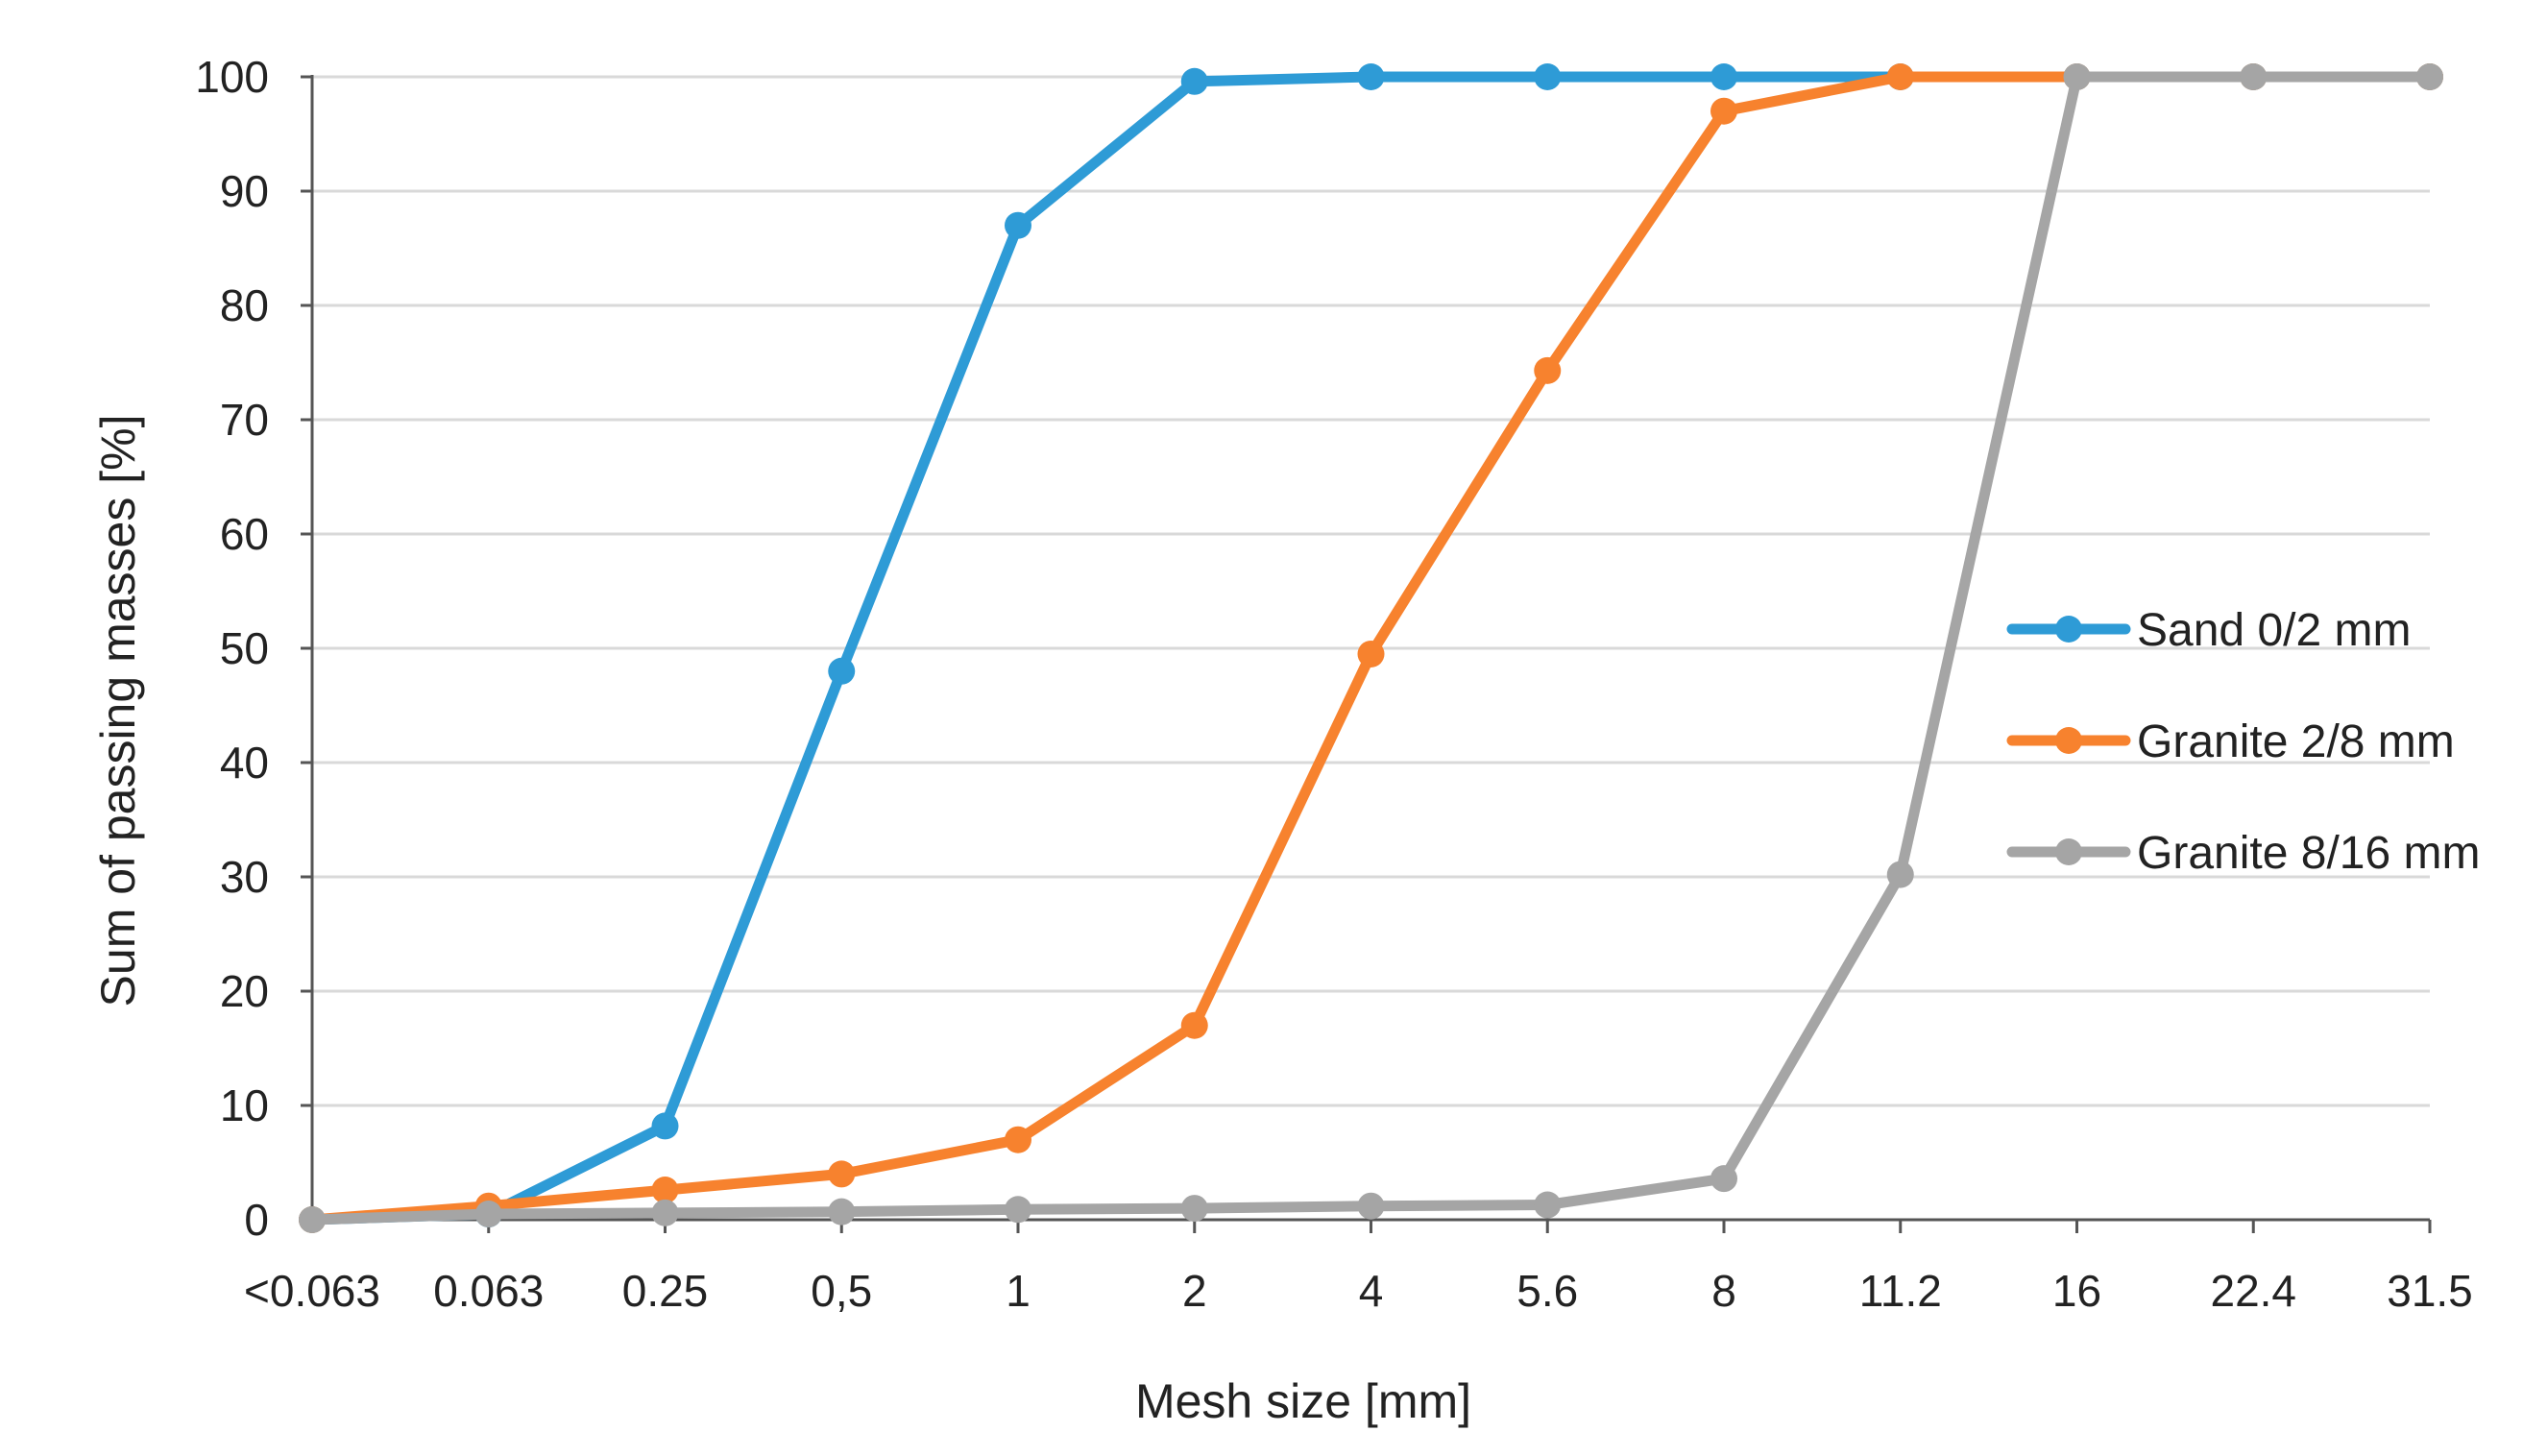 This screenshot has height=1456, width=2547. What do you see at coordinates (244, 877) in the screenshot?
I see `y-tick-label-30: 30` at bounding box center [244, 877].